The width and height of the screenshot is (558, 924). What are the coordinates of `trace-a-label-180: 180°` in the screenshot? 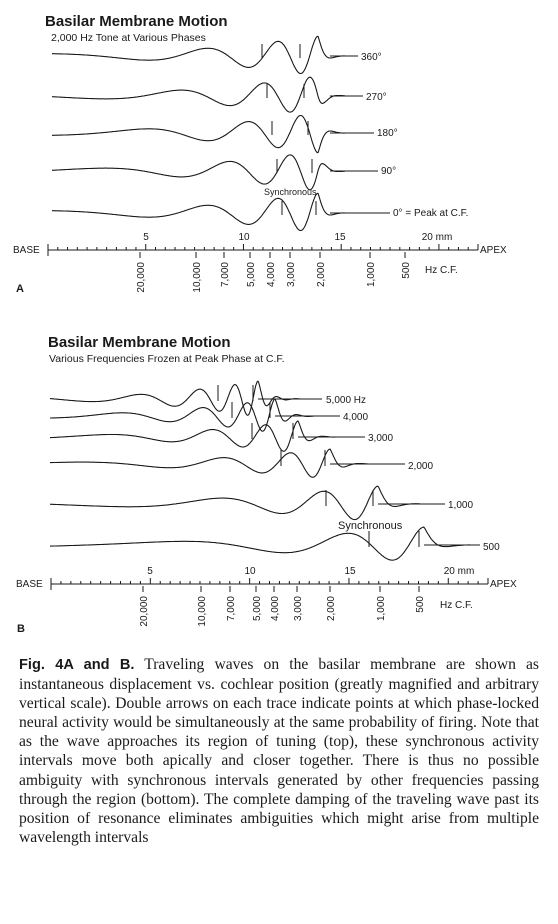 It's located at (387, 133).